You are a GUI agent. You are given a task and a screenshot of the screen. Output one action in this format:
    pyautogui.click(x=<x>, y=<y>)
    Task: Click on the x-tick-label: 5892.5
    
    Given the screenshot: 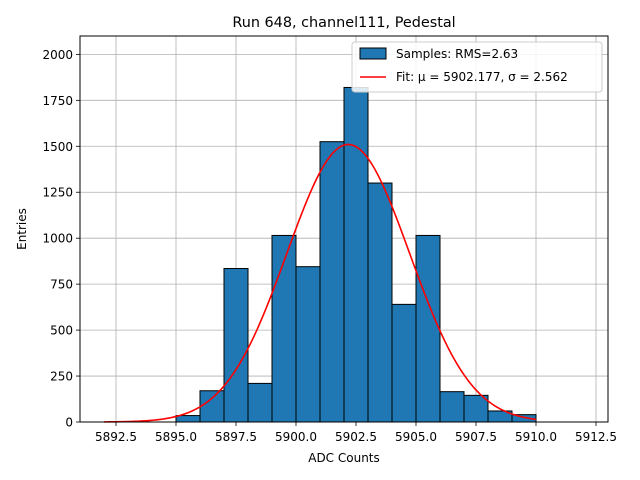 What is the action you would take?
    pyautogui.click(x=116, y=437)
    